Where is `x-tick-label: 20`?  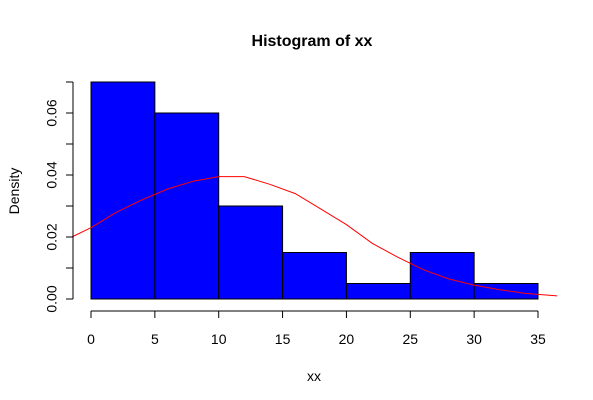
x-tick-label: 20 is located at coordinates (347, 339).